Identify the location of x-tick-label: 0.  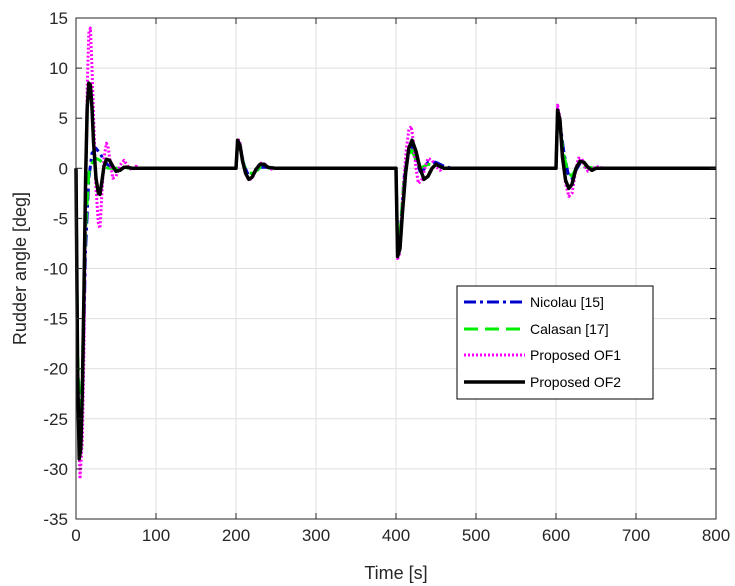
(75, 535).